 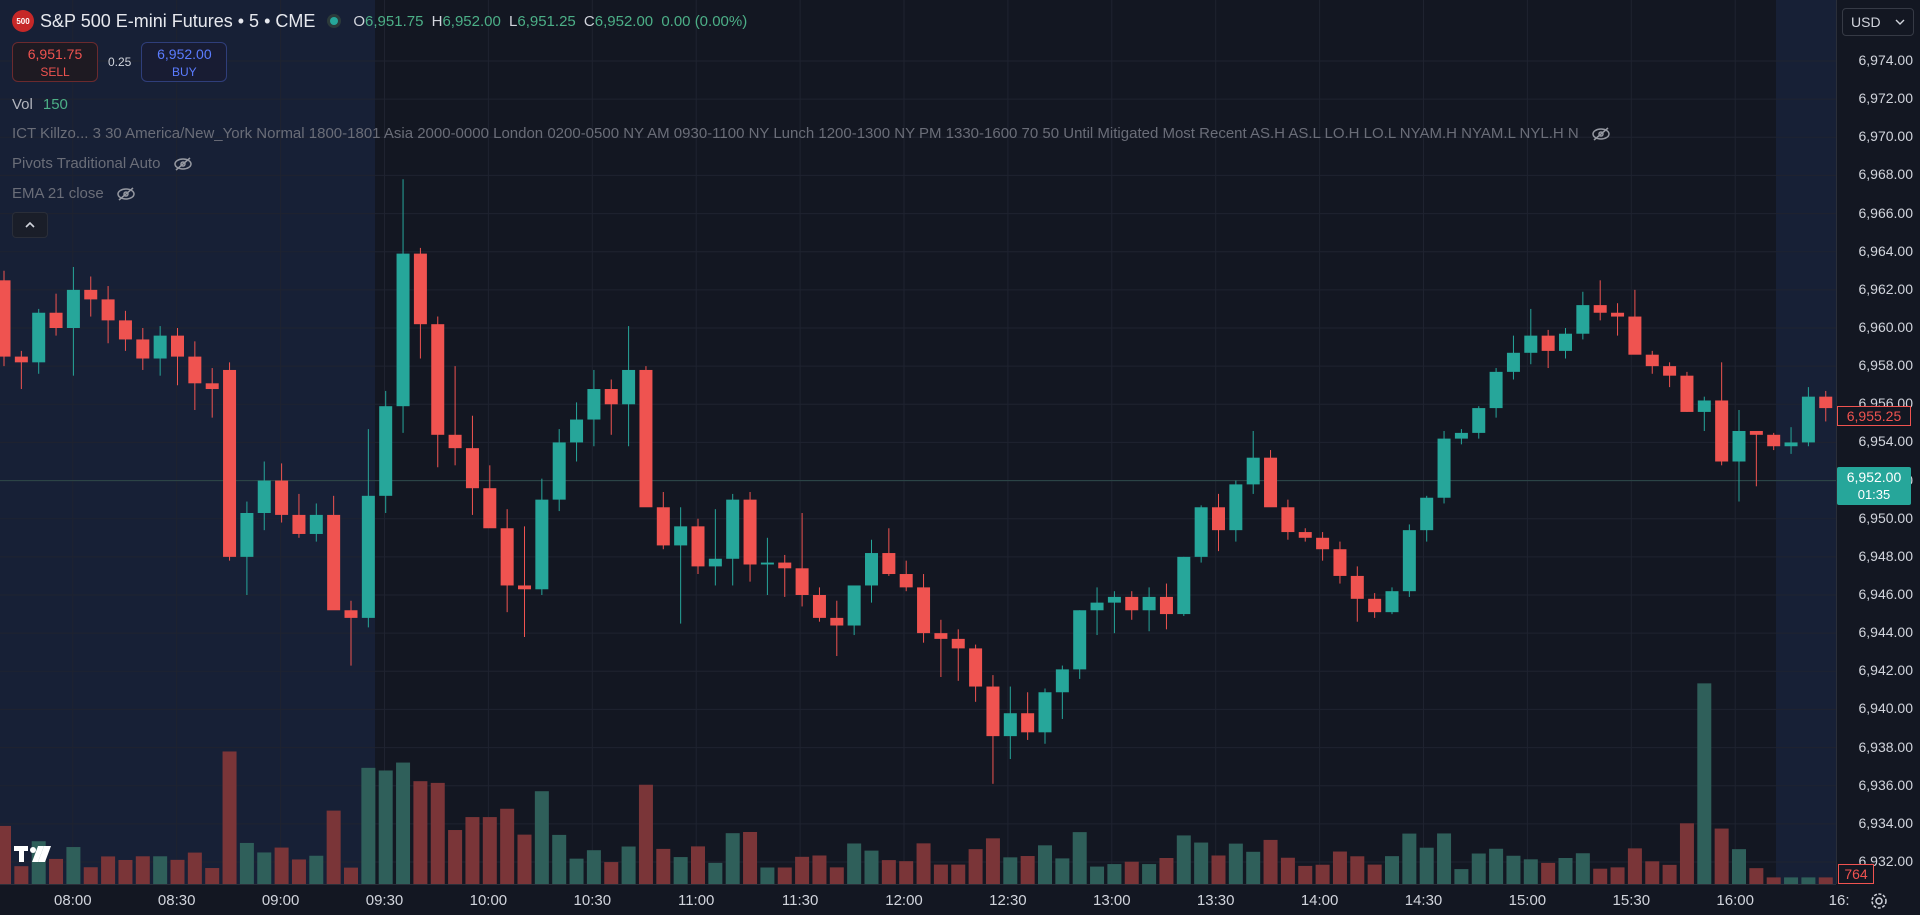 What do you see at coordinates (74, 193) in the screenshot?
I see `ema-legend: EMA 21 close` at bounding box center [74, 193].